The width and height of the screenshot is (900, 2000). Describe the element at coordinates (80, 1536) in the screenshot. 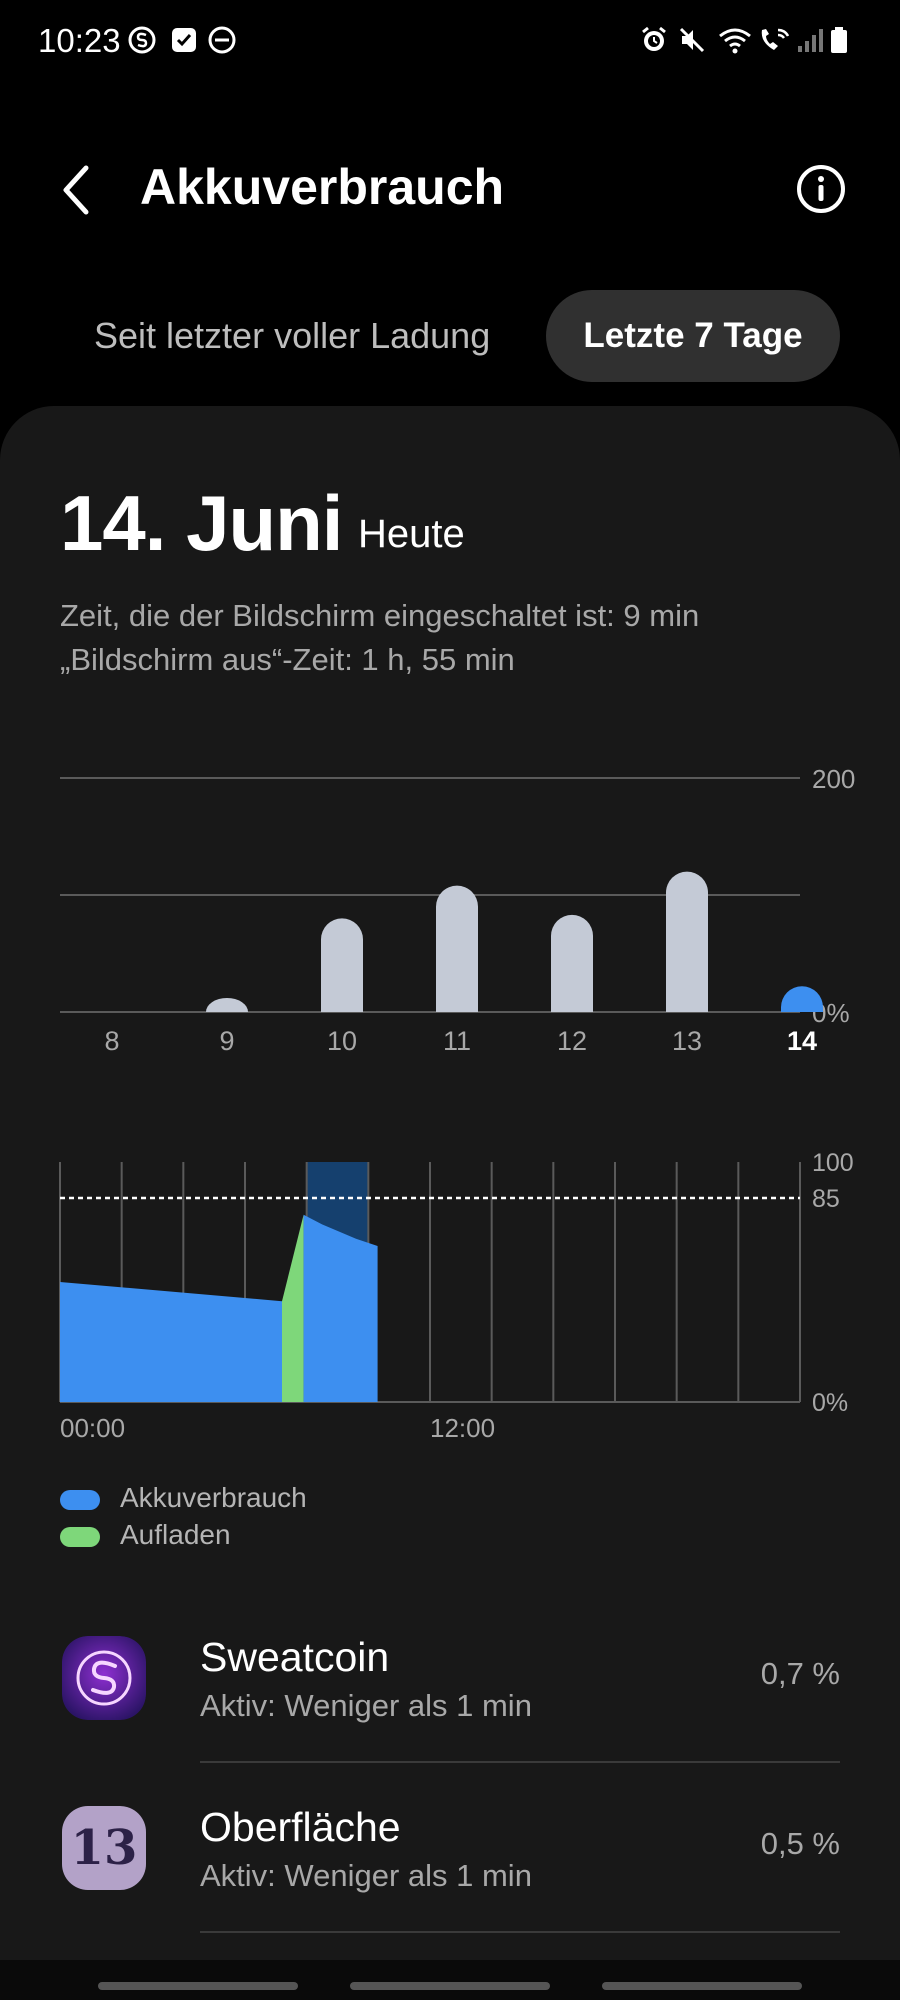

I see `legend-swatch-charging` at that location.